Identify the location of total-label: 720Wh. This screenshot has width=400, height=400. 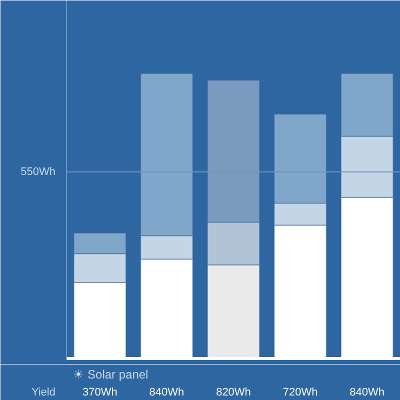
(300, 392).